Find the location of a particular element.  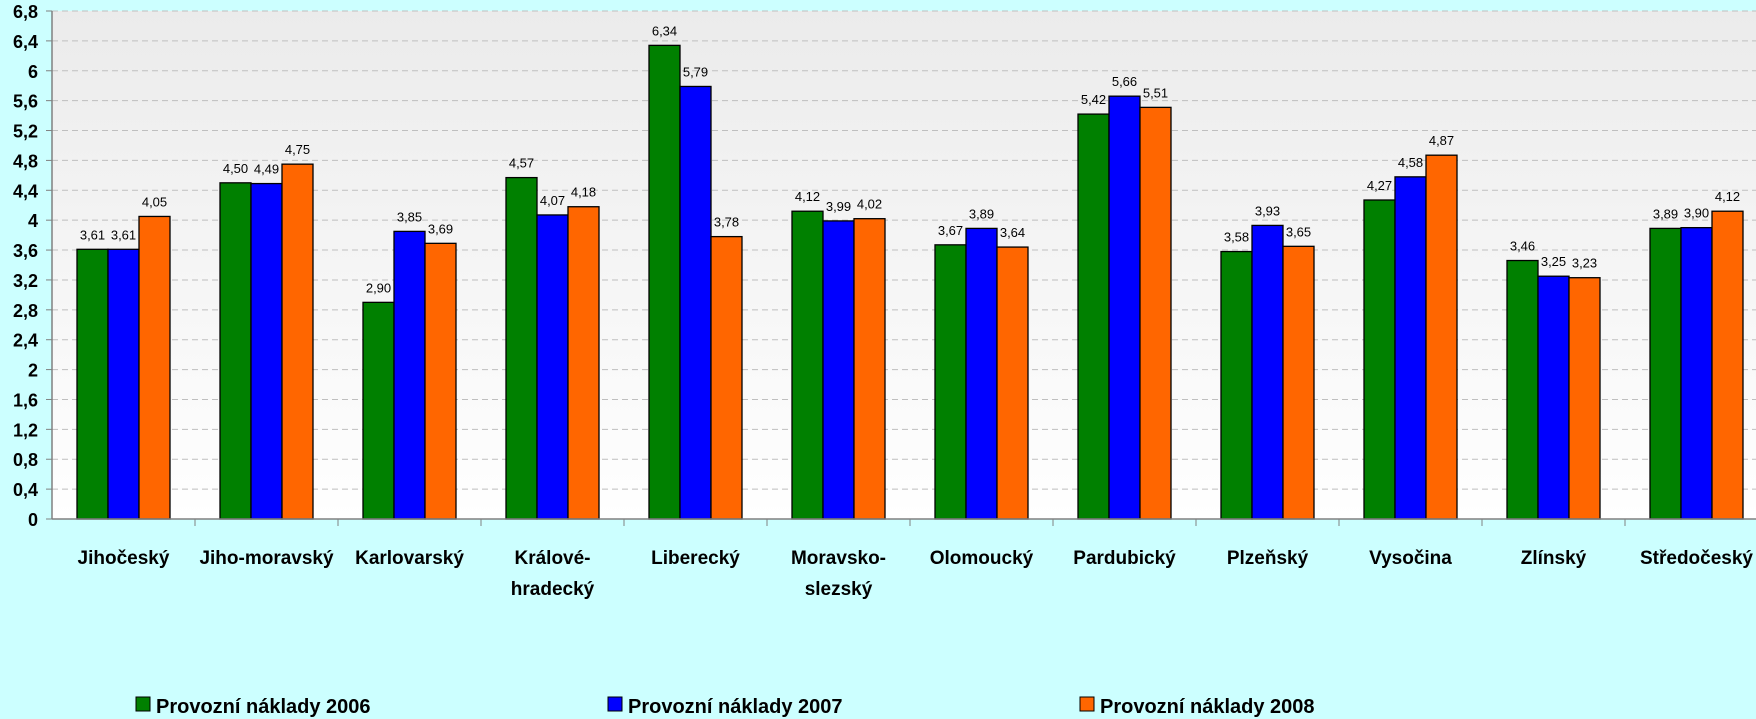

y-tick-label: 5,2 is located at coordinates (25, 132).